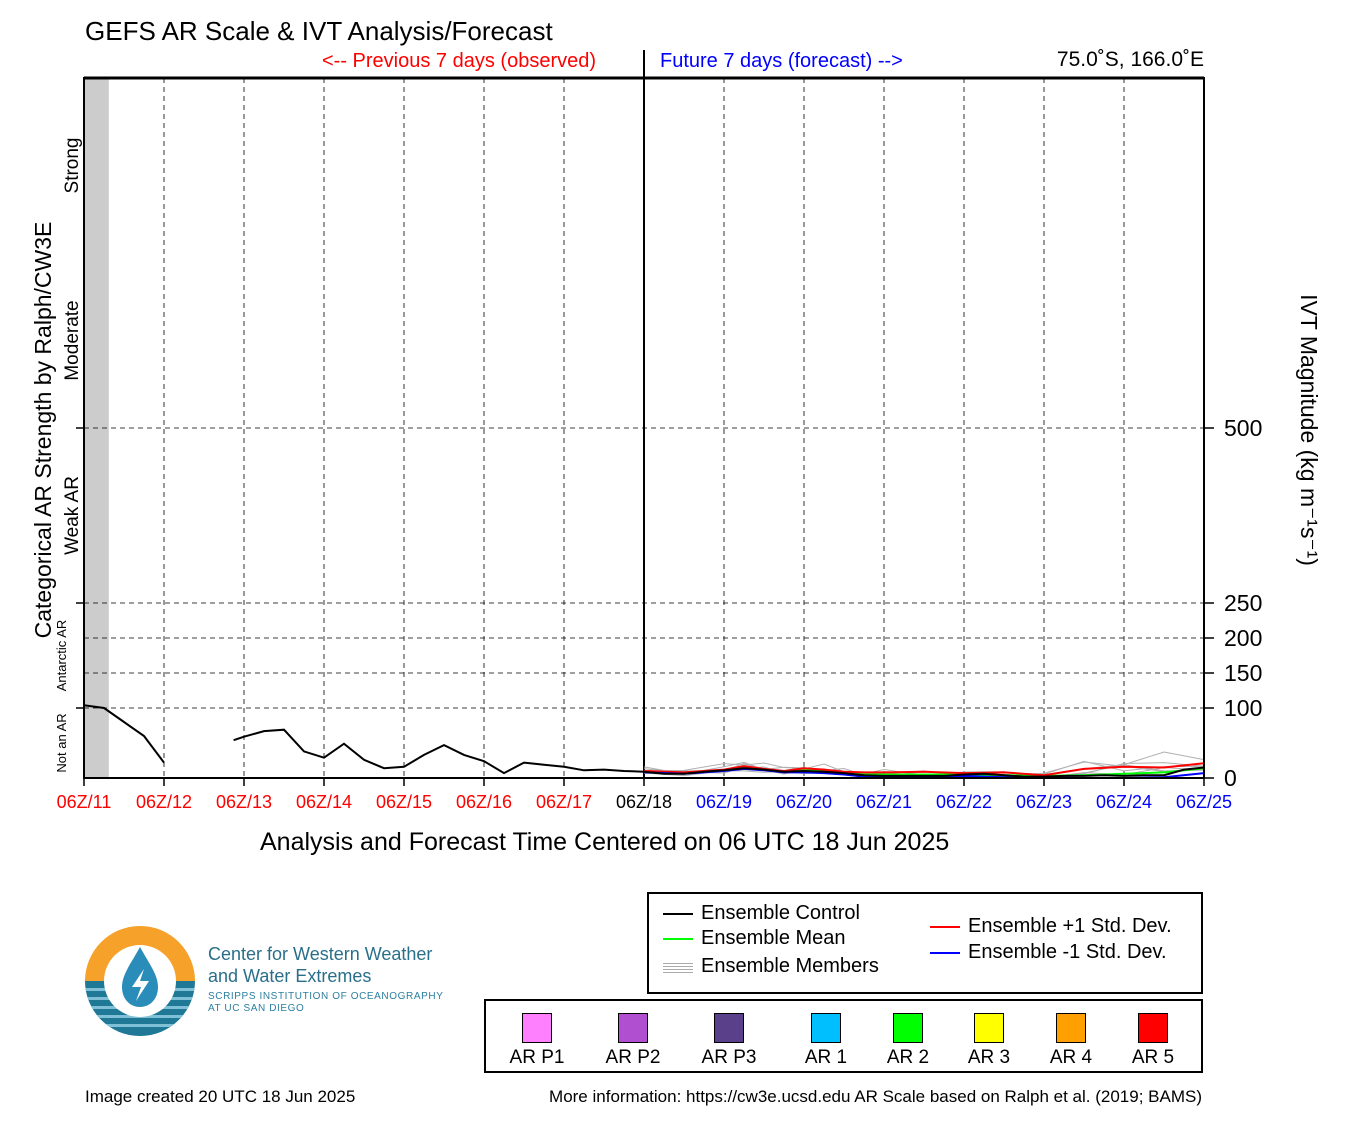 This screenshot has height=1128, width=1348. I want to click on location-label: 75.0˚S, 166.0˚E, so click(1130, 59).